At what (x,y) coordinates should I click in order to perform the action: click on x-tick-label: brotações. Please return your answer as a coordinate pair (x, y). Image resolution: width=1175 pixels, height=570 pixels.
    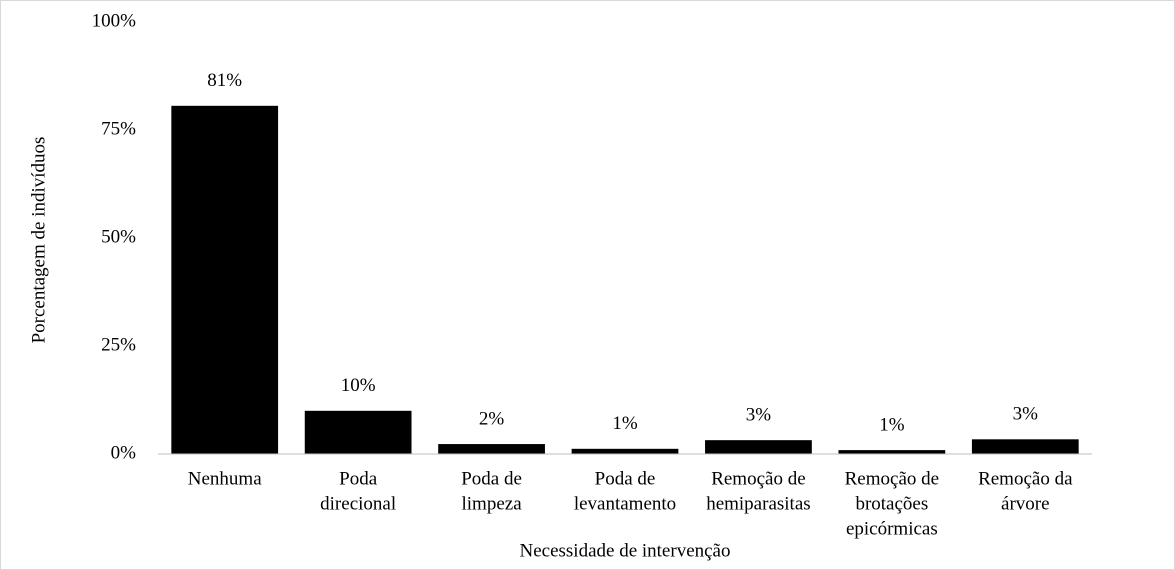
    Looking at the image, I should click on (891, 503).